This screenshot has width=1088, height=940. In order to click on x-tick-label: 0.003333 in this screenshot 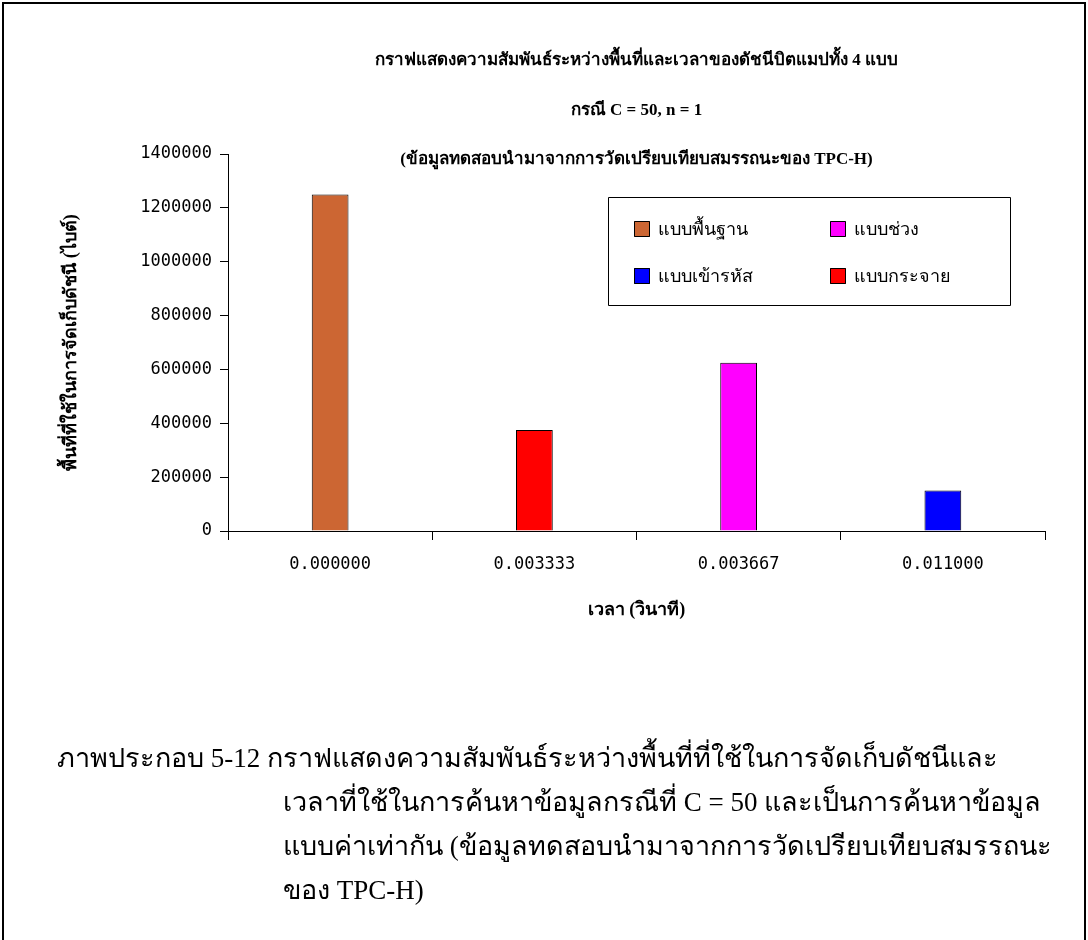, I will do `click(534, 562)`.